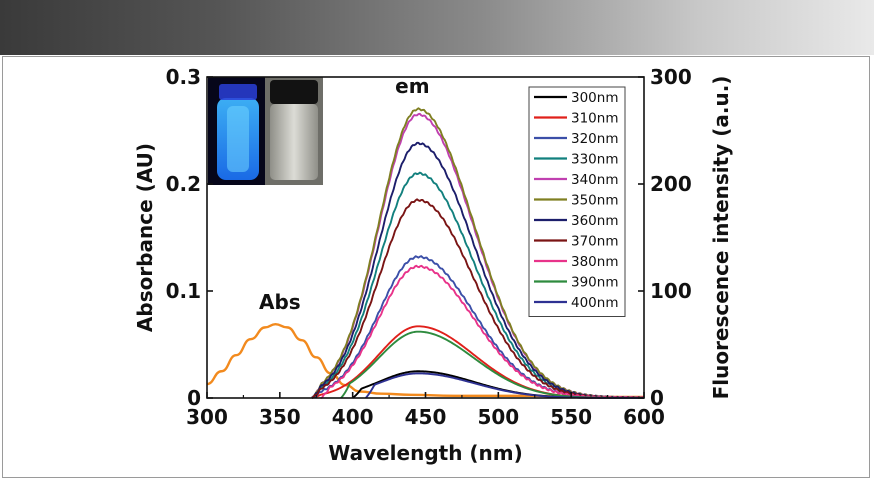 The image size is (874, 482). I want to click on legend-label: 300nm, so click(594, 98).